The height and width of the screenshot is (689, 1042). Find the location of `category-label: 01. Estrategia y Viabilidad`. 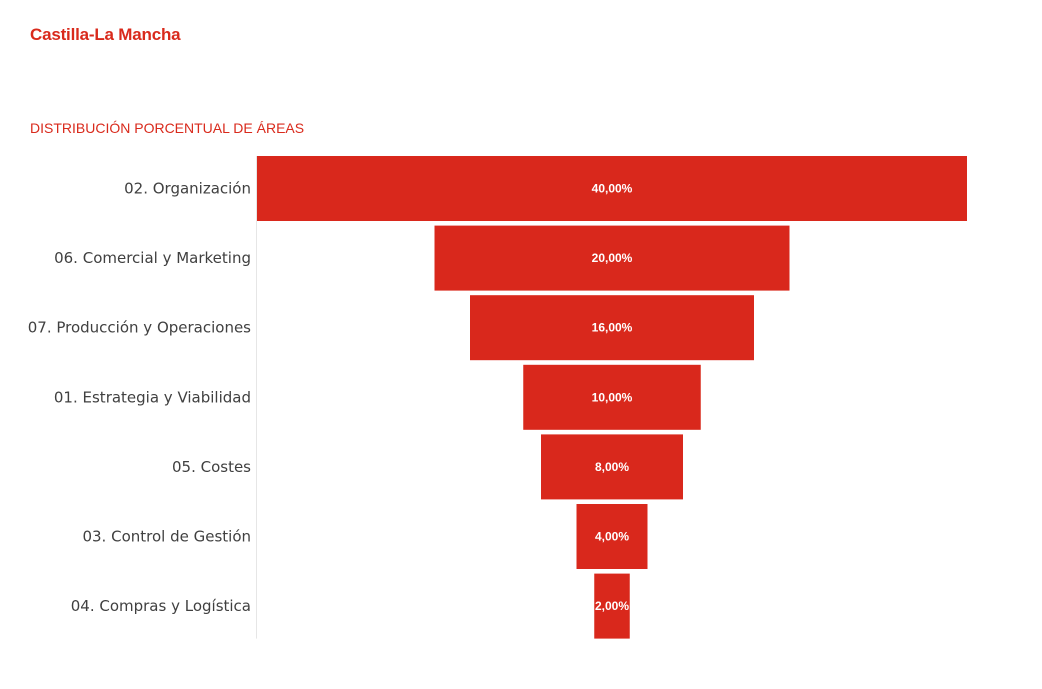

category-label: 01. Estrategia y Viabilidad is located at coordinates (152, 397).